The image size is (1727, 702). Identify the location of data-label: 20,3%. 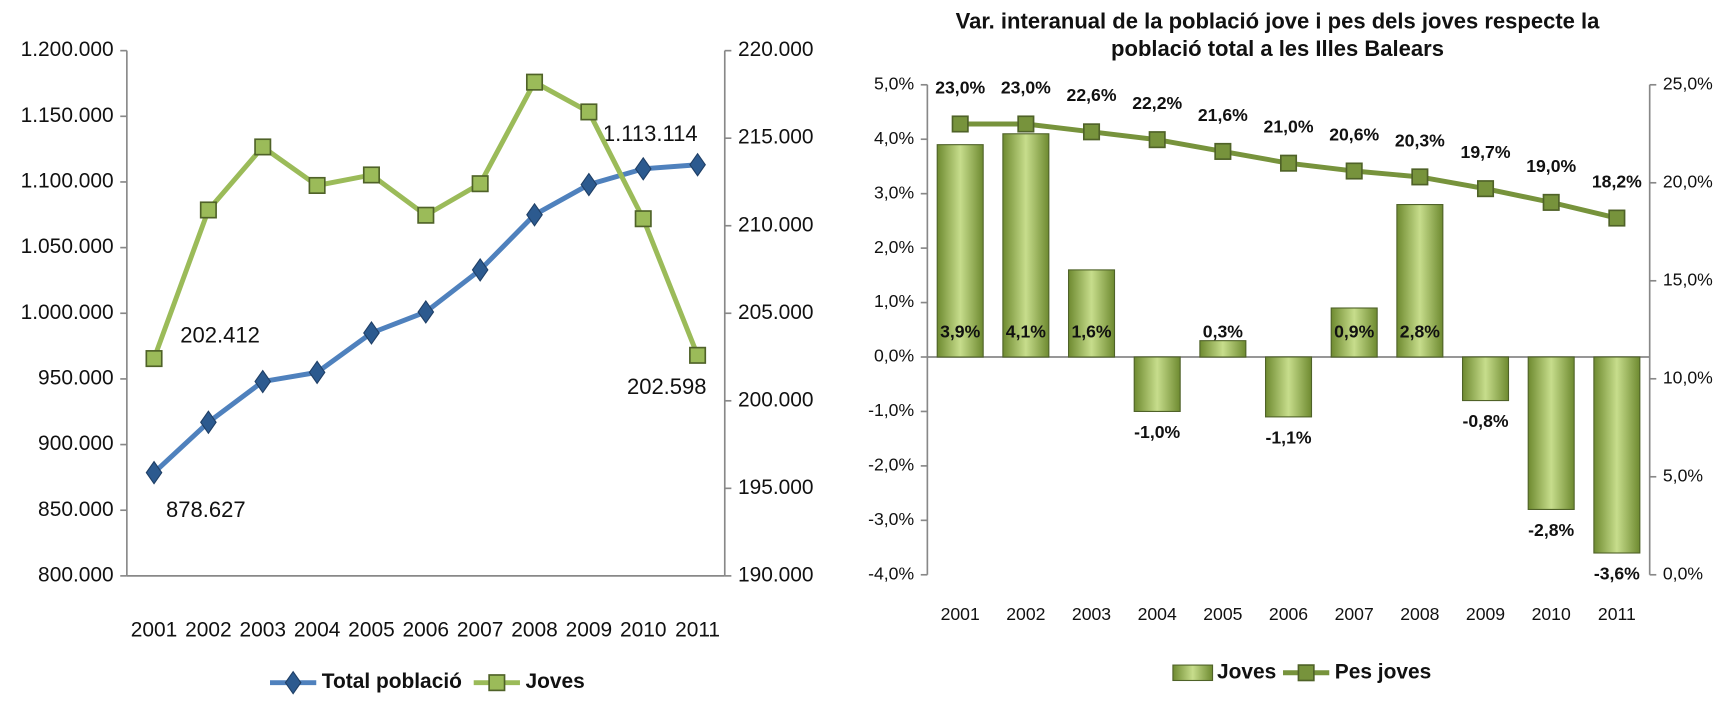
(1420, 140).